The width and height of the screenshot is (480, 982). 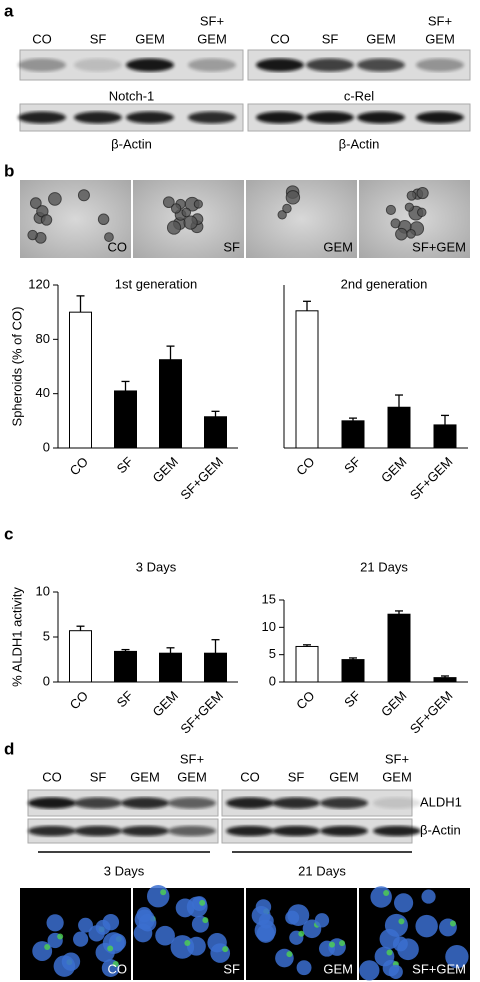 What do you see at coordinates (156, 566) in the screenshot?
I see `chart-title: 3 Days` at bounding box center [156, 566].